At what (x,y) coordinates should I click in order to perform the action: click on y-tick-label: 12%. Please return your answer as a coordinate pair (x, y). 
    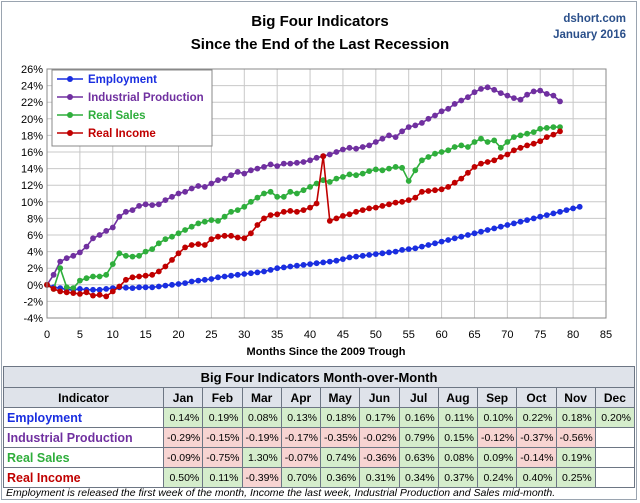
    Looking at the image, I should click on (32, 186).